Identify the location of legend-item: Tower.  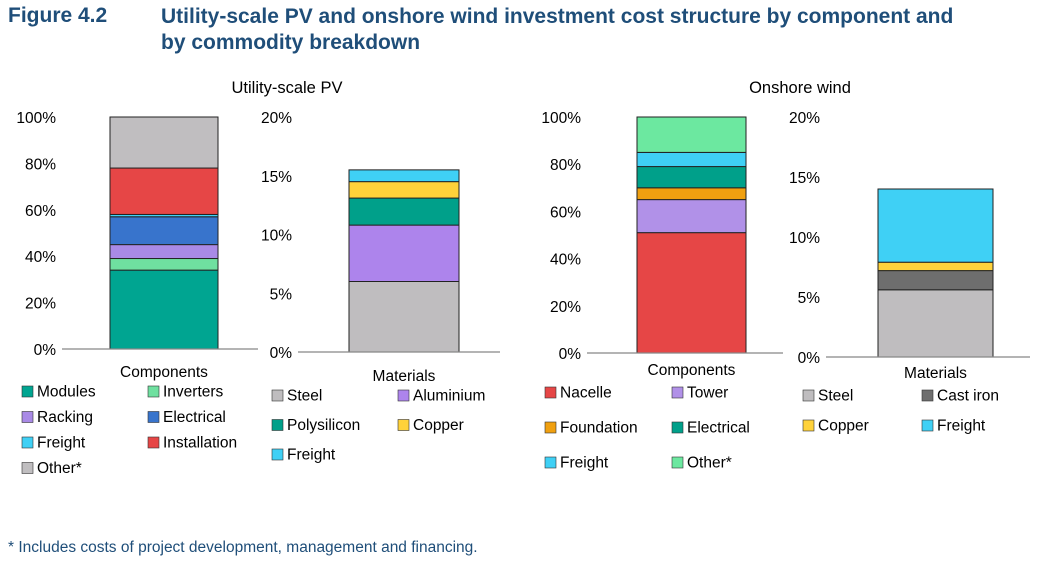
(699, 393).